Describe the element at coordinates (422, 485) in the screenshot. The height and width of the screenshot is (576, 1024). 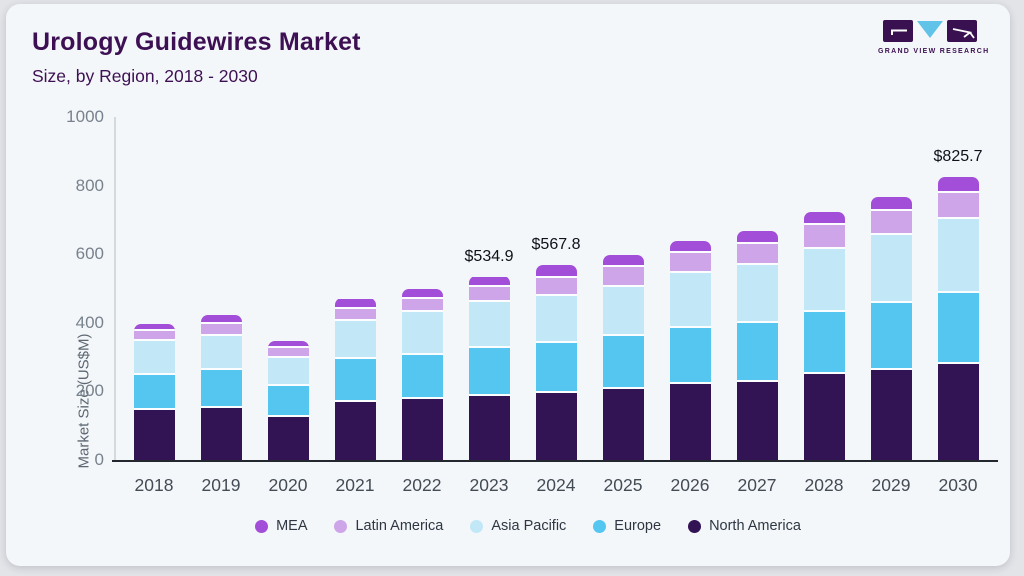
I see `x-category-label-2022: 2022` at that location.